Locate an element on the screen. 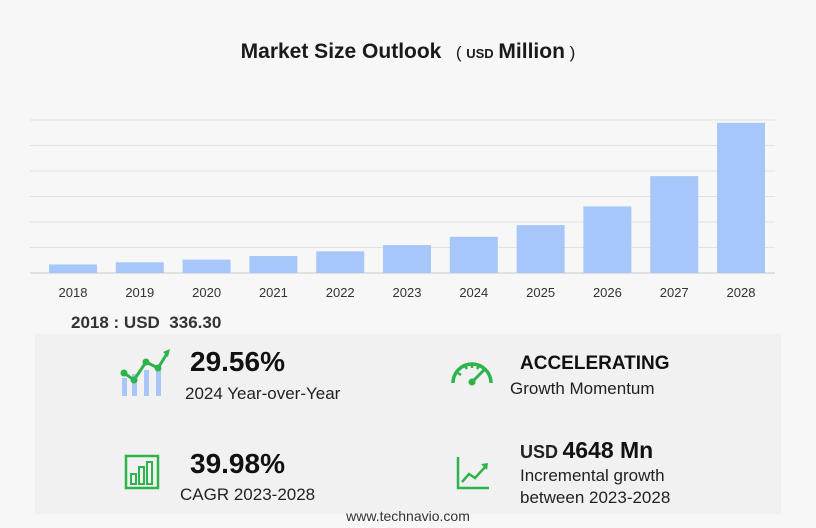 This screenshot has height=528, width=816. cagr-label: CAGR 2023-2028 is located at coordinates (248, 494).